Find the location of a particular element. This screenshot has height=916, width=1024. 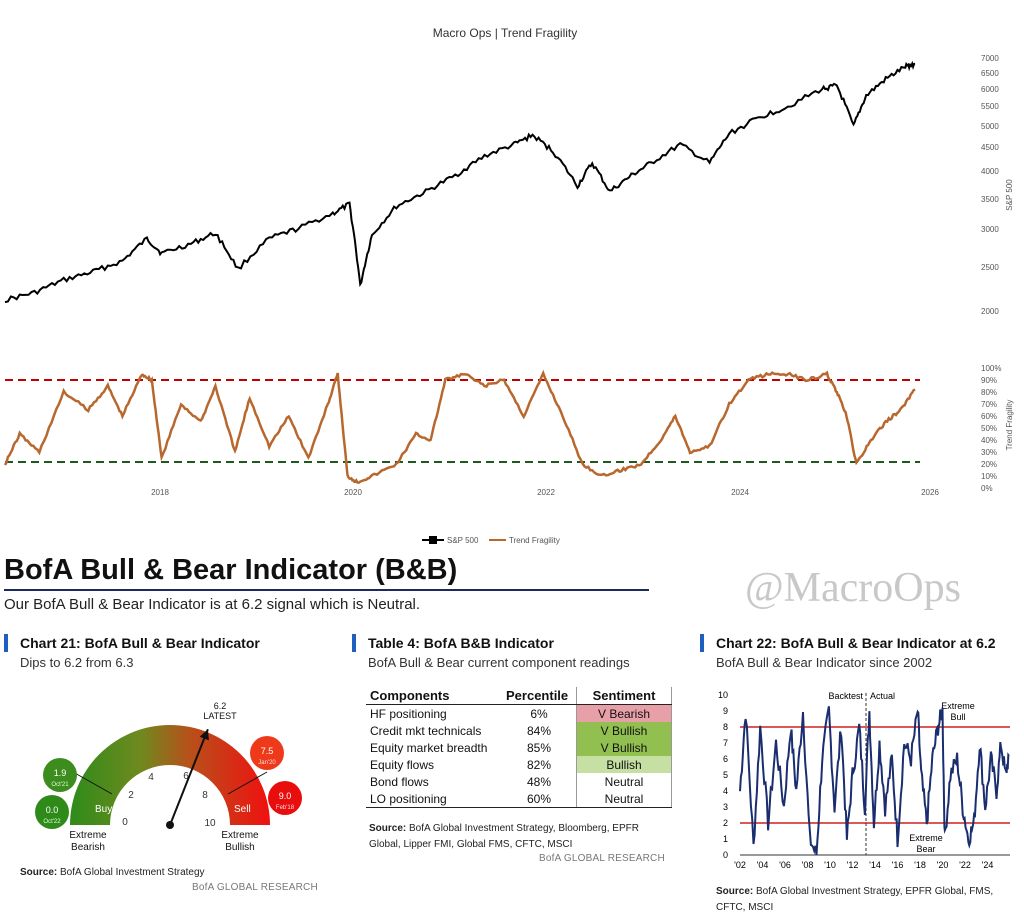

source-text: BofA Global Investment Strategy is located at coordinates (132, 872).